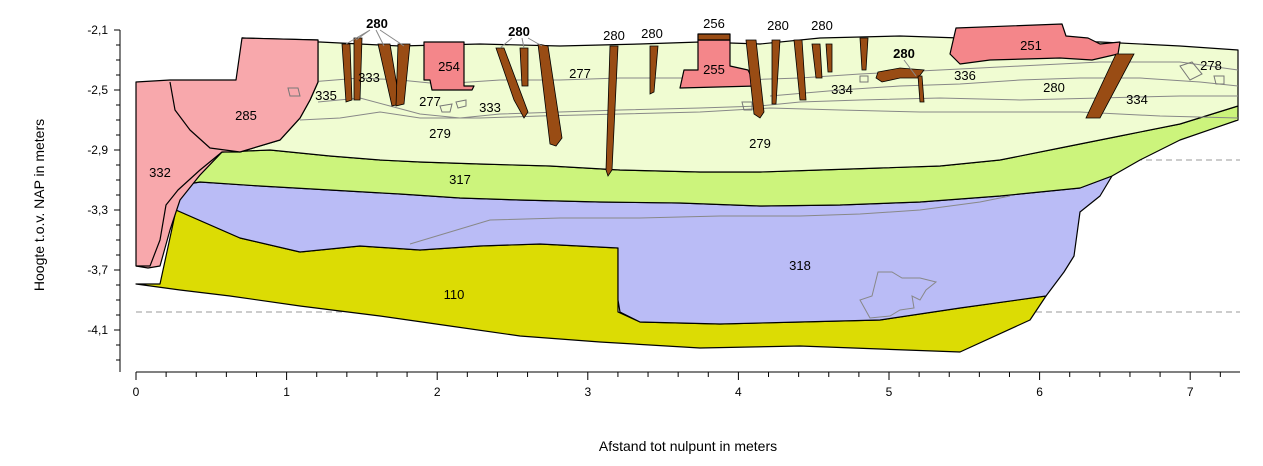 This screenshot has width=1263, height=466. I want to click on label-280-d: 280, so click(652, 33).